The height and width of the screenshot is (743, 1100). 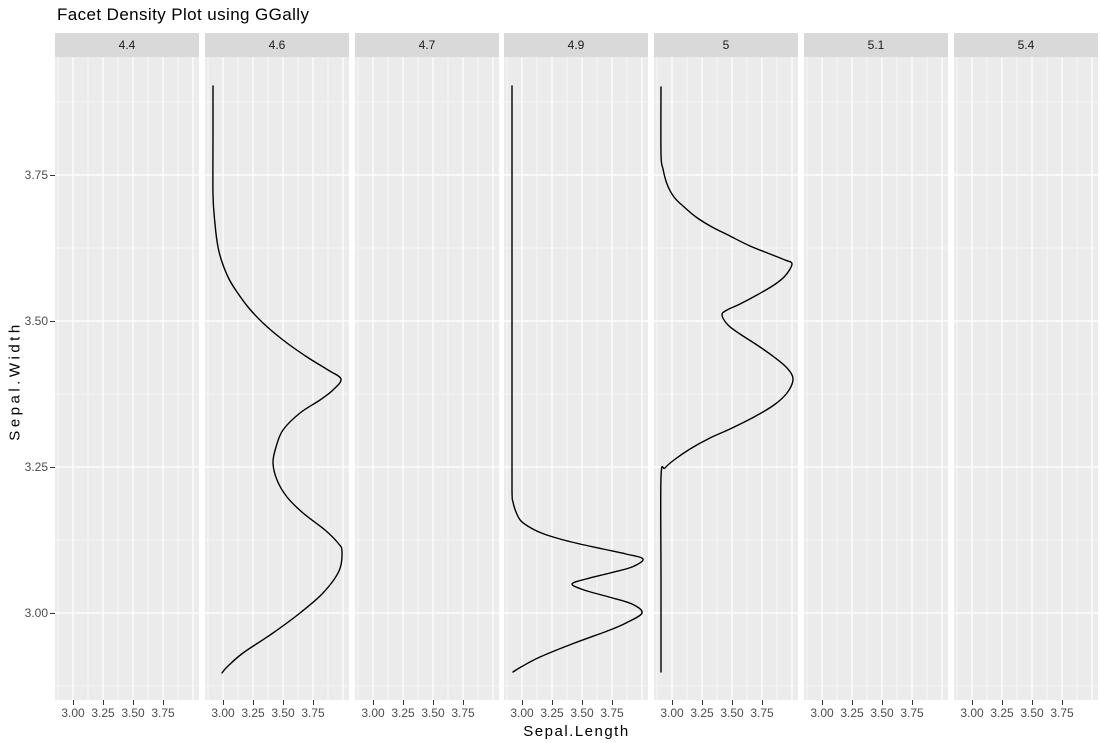 I want to click on y-tick-label: 3.25, so click(x=36, y=467).